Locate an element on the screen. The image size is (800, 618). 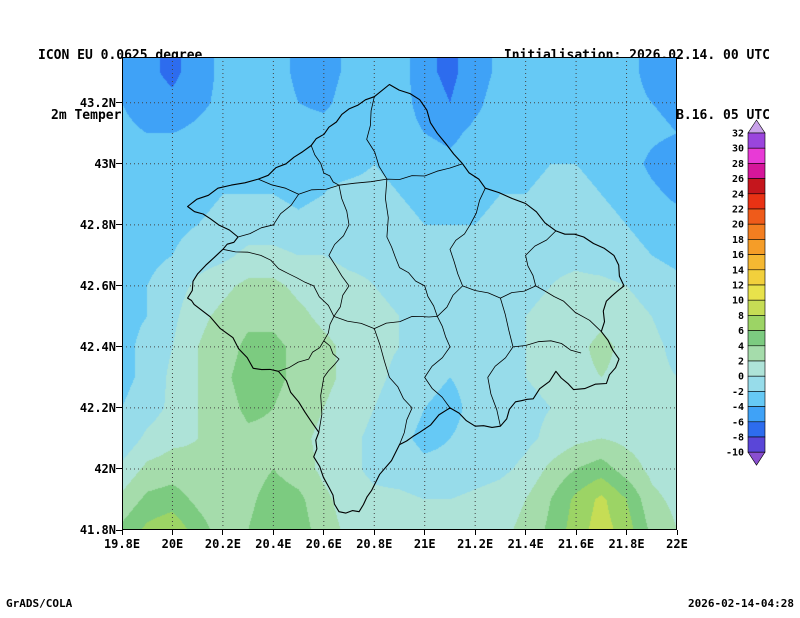
colorbar-label: 10 is located at coordinates (738, 301).